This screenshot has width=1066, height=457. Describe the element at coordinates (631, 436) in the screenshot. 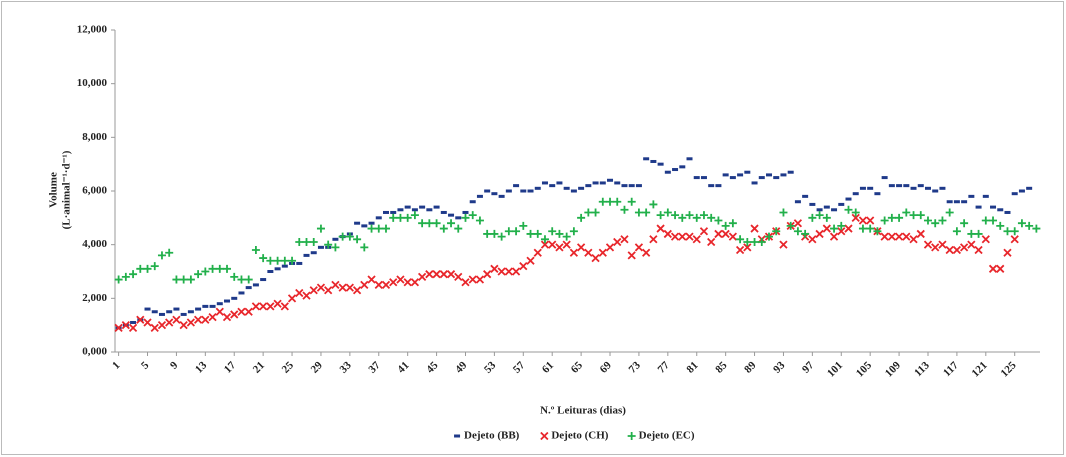

I see `legend-marker` at that location.